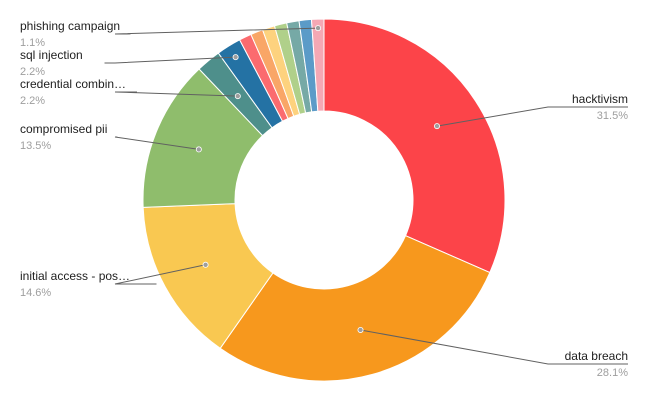 Image resolution: width=647 pixels, height=400 pixels. I want to click on percent-credential-combin: 2.2%, so click(32, 101).